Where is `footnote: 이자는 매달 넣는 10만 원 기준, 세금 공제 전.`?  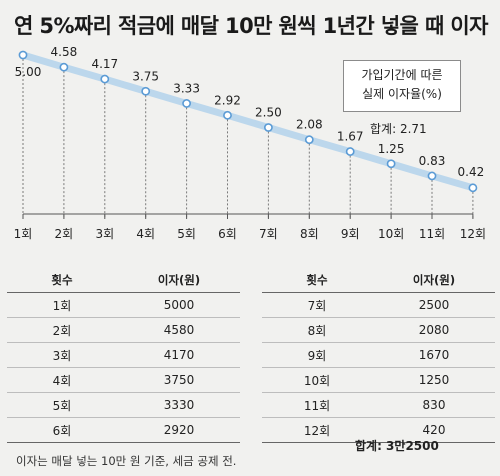
footnote: 이자는 매달 넣는 10만 원 기준, 세금 공제 전. is located at coordinates (126, 461).